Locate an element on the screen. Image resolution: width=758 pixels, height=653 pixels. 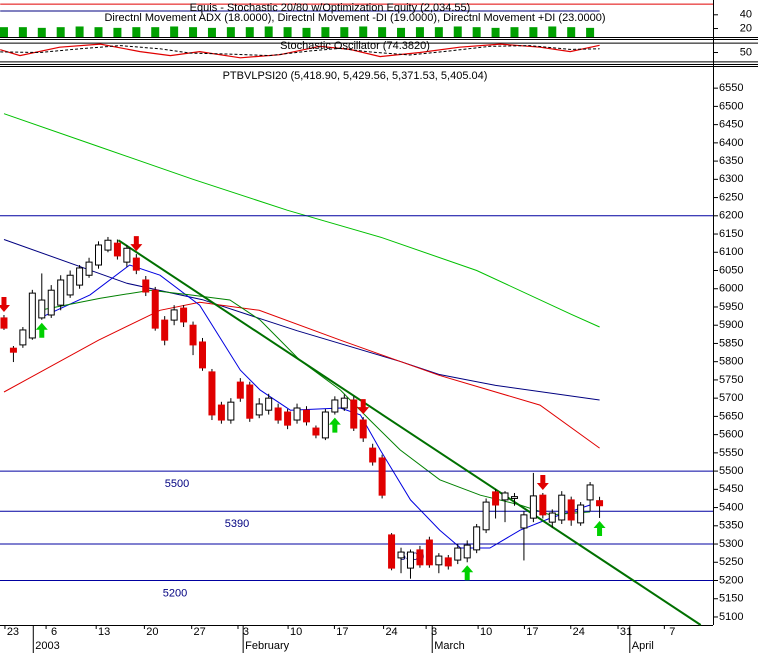
stochastic-line is located at coordinates (300, 51).